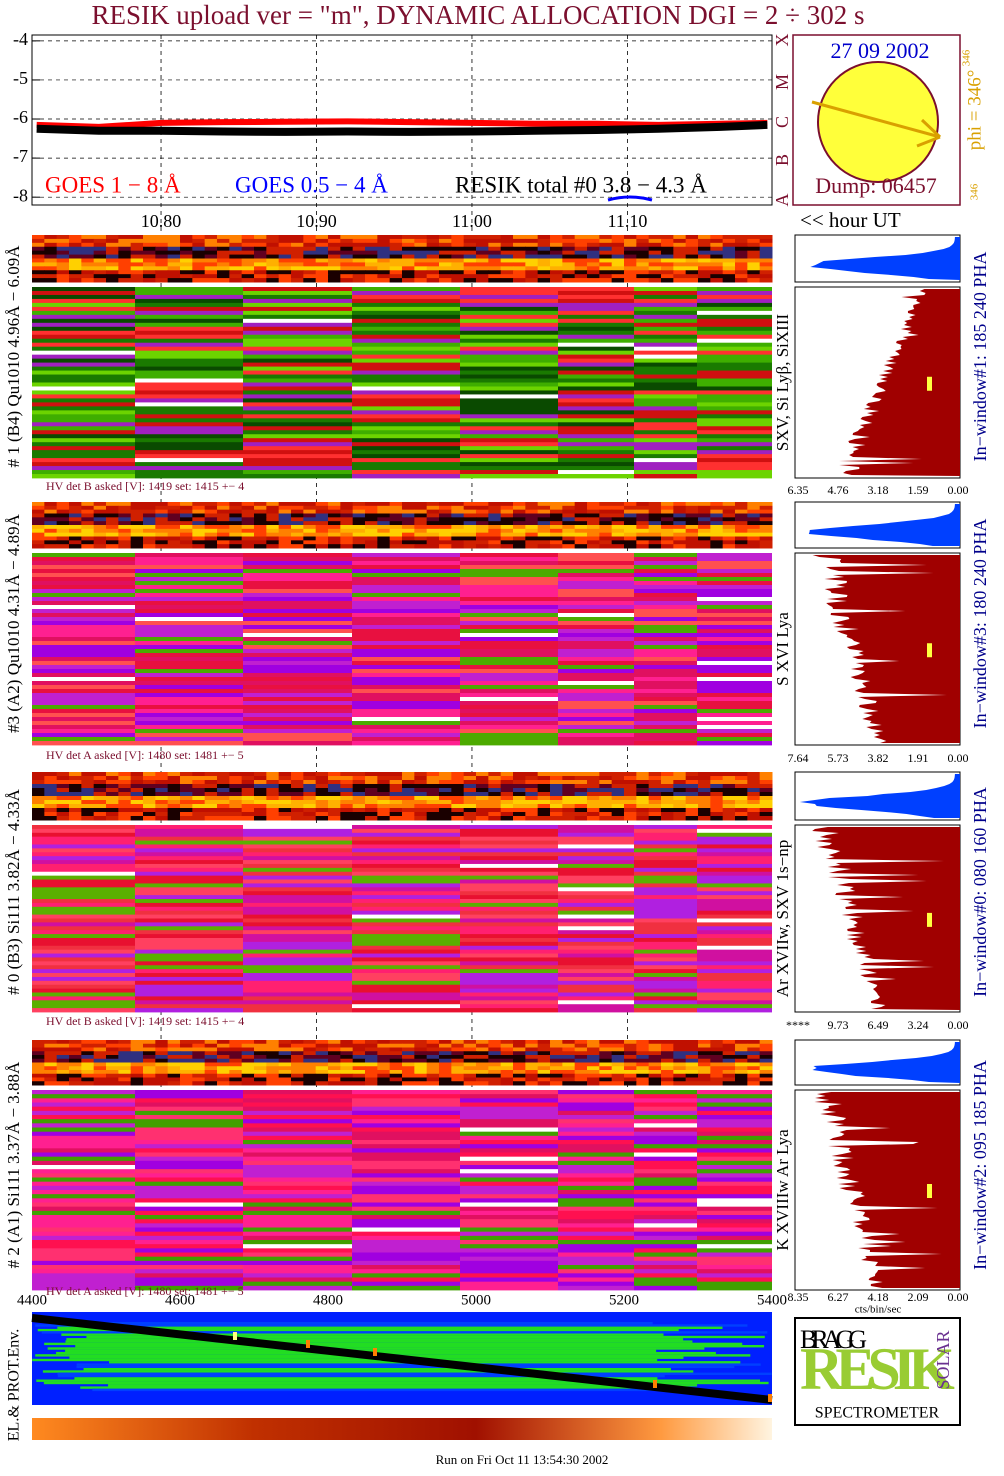 This screenshot has width=1004, height=1476. What do you see at coordinates (878, 1297) in the screenshot?
I see `pha-tick-label: 4.18` at bounding box center [878, 1297].